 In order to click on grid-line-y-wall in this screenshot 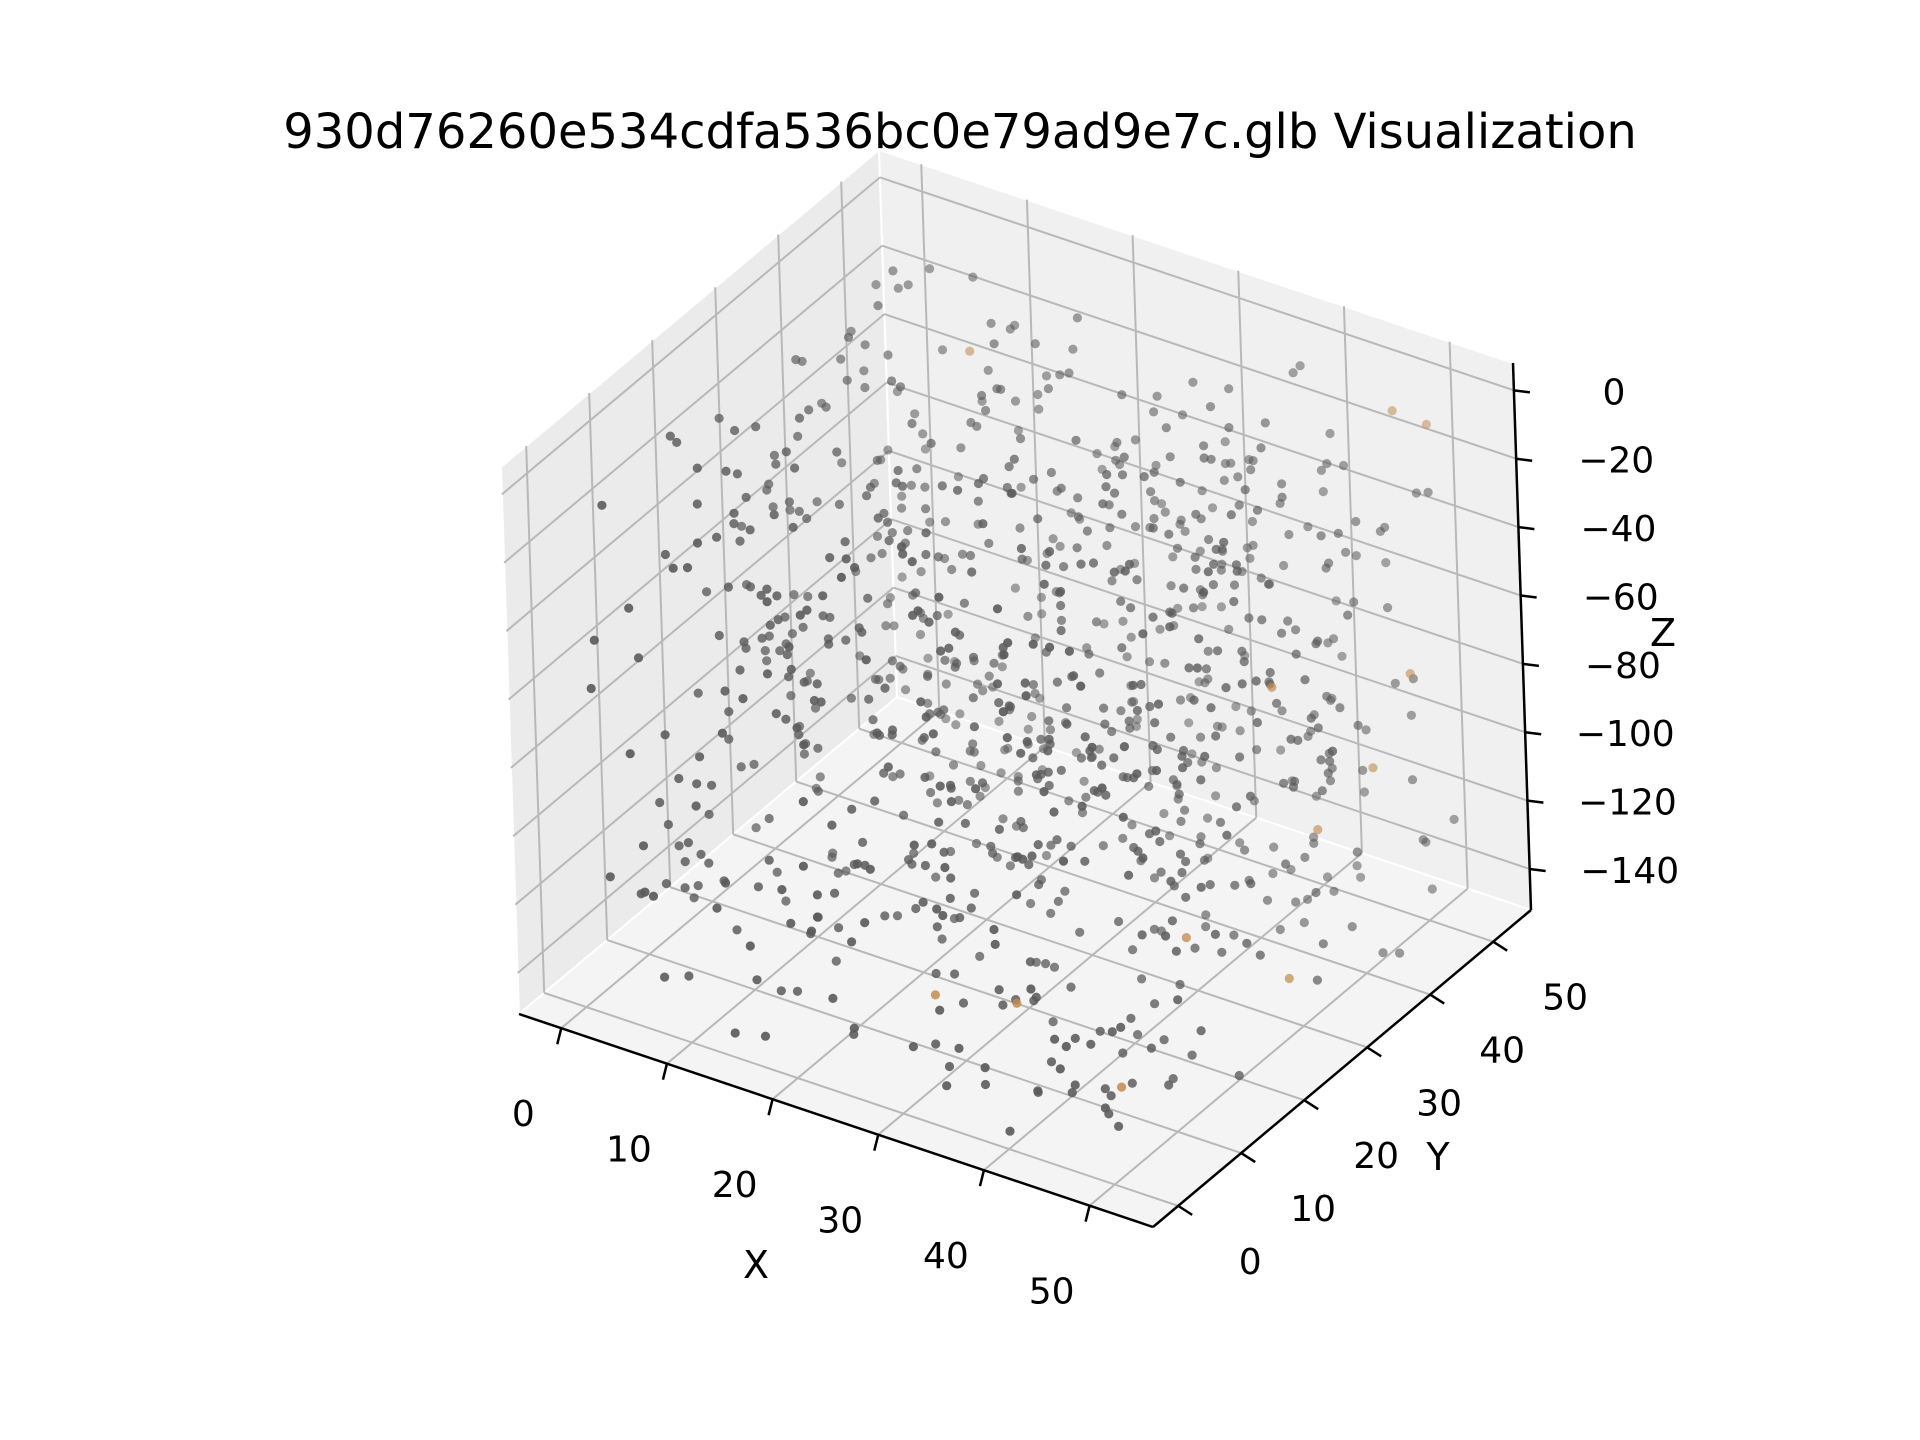, I will do `click(598, 667)`.